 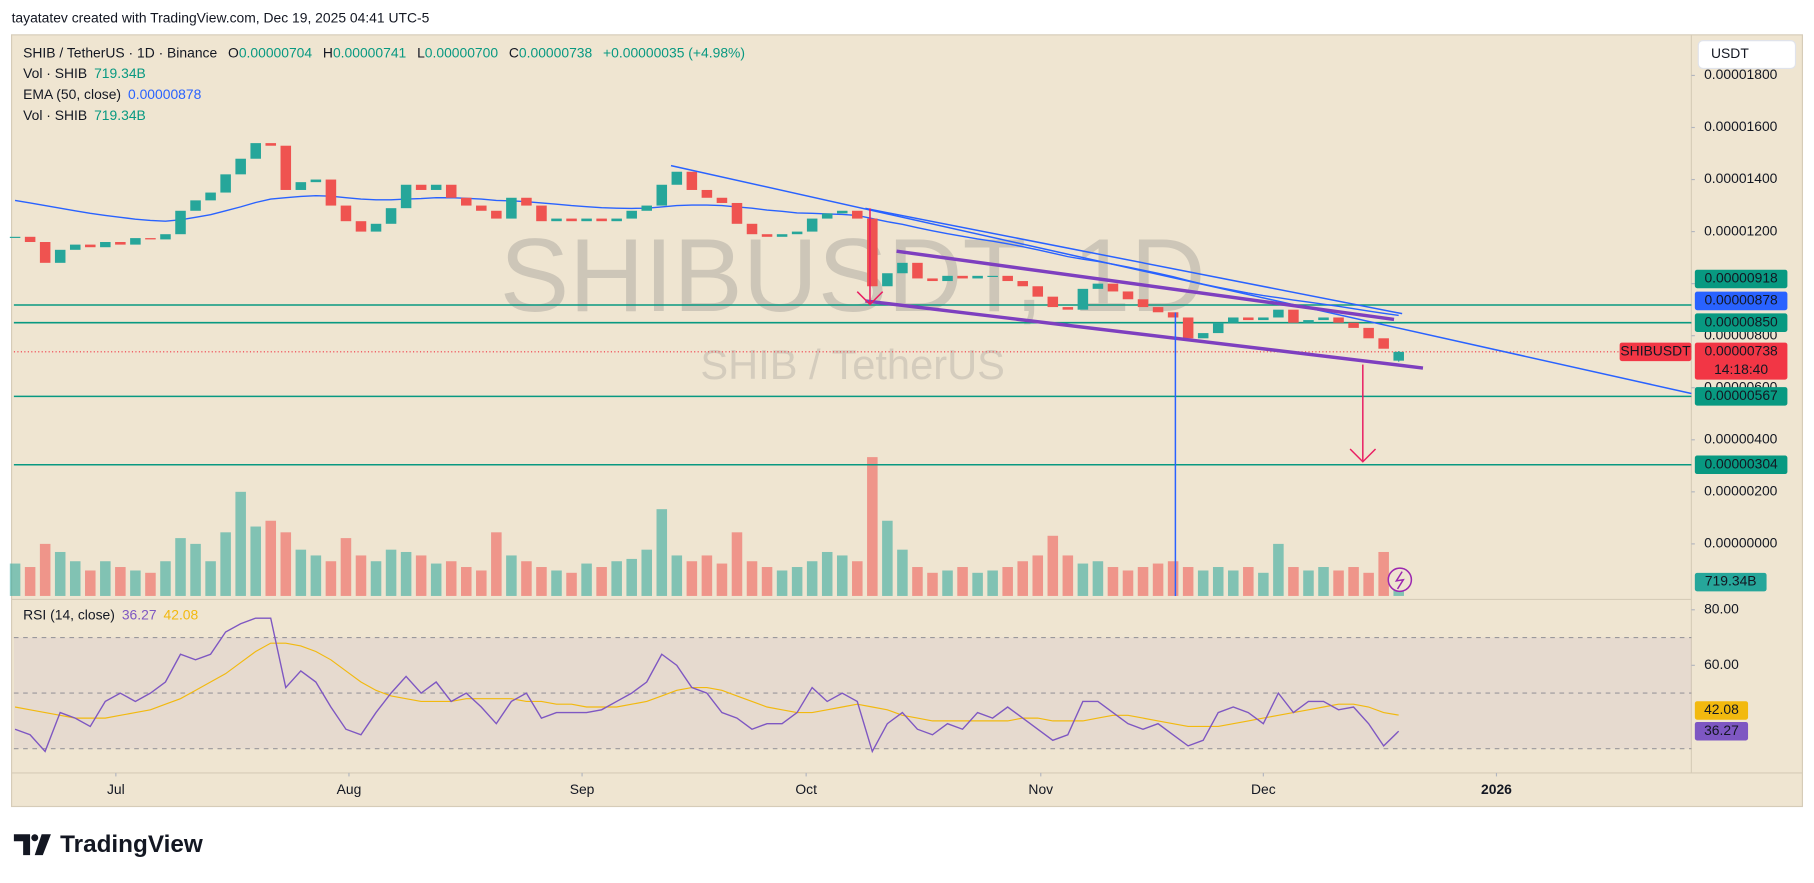 What do you see at coordinates (1721, 664) in the screenshot?
I see `rsi-tick-label: 60.00` at bounding box center [1721, 664].